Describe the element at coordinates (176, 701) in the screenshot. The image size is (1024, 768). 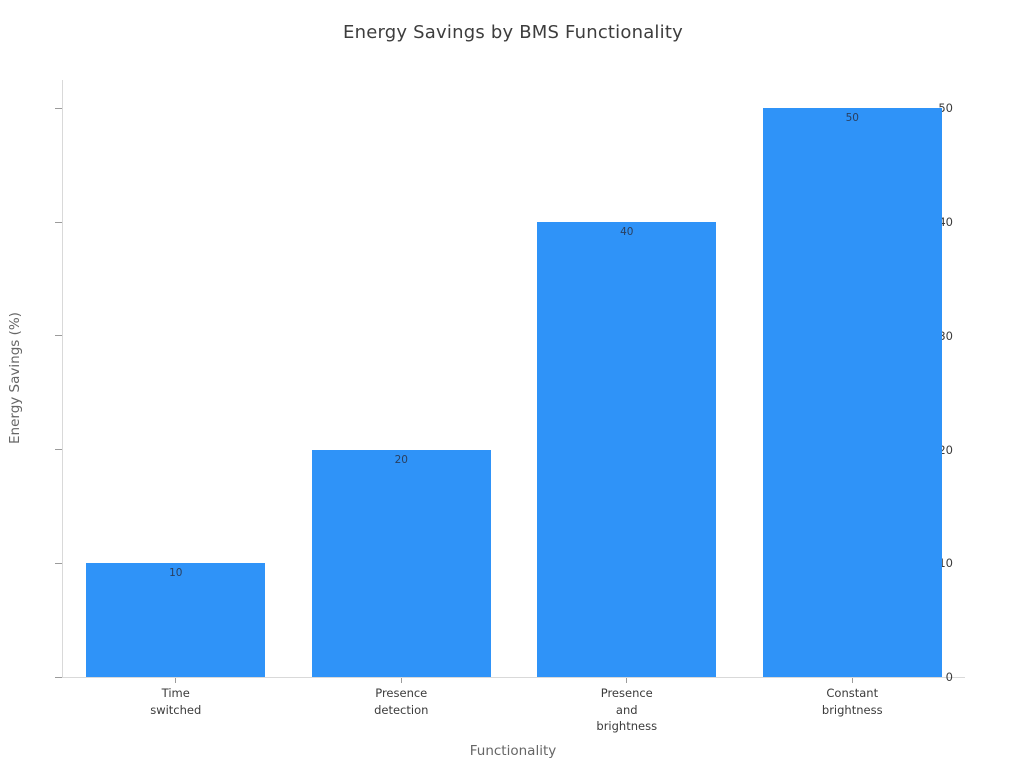
I see `x-tick-label: Time switched` at that location.